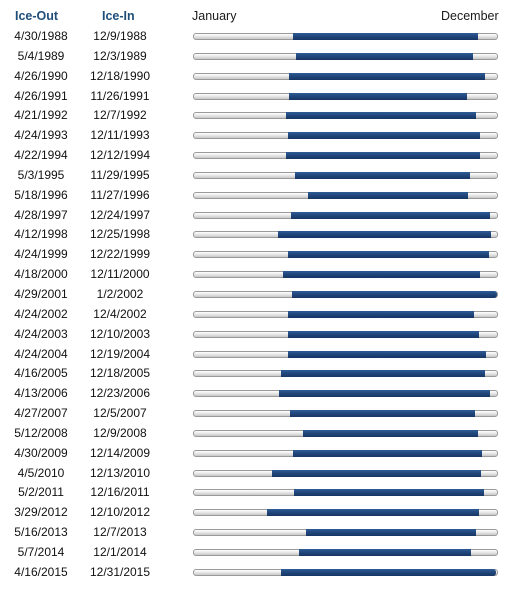 This screenshot has height=589, width=514. I want to click on table-row: 4/28/1997 12/24/1997, so click(257, 216).